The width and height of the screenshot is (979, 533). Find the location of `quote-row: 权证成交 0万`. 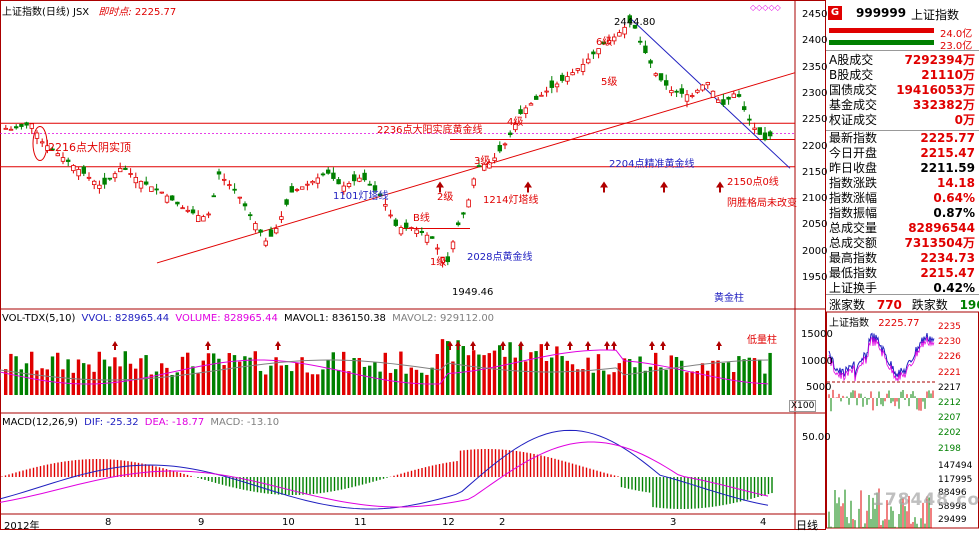

quote-row: 权证成交 0万 is located at coordinates (902, 120).